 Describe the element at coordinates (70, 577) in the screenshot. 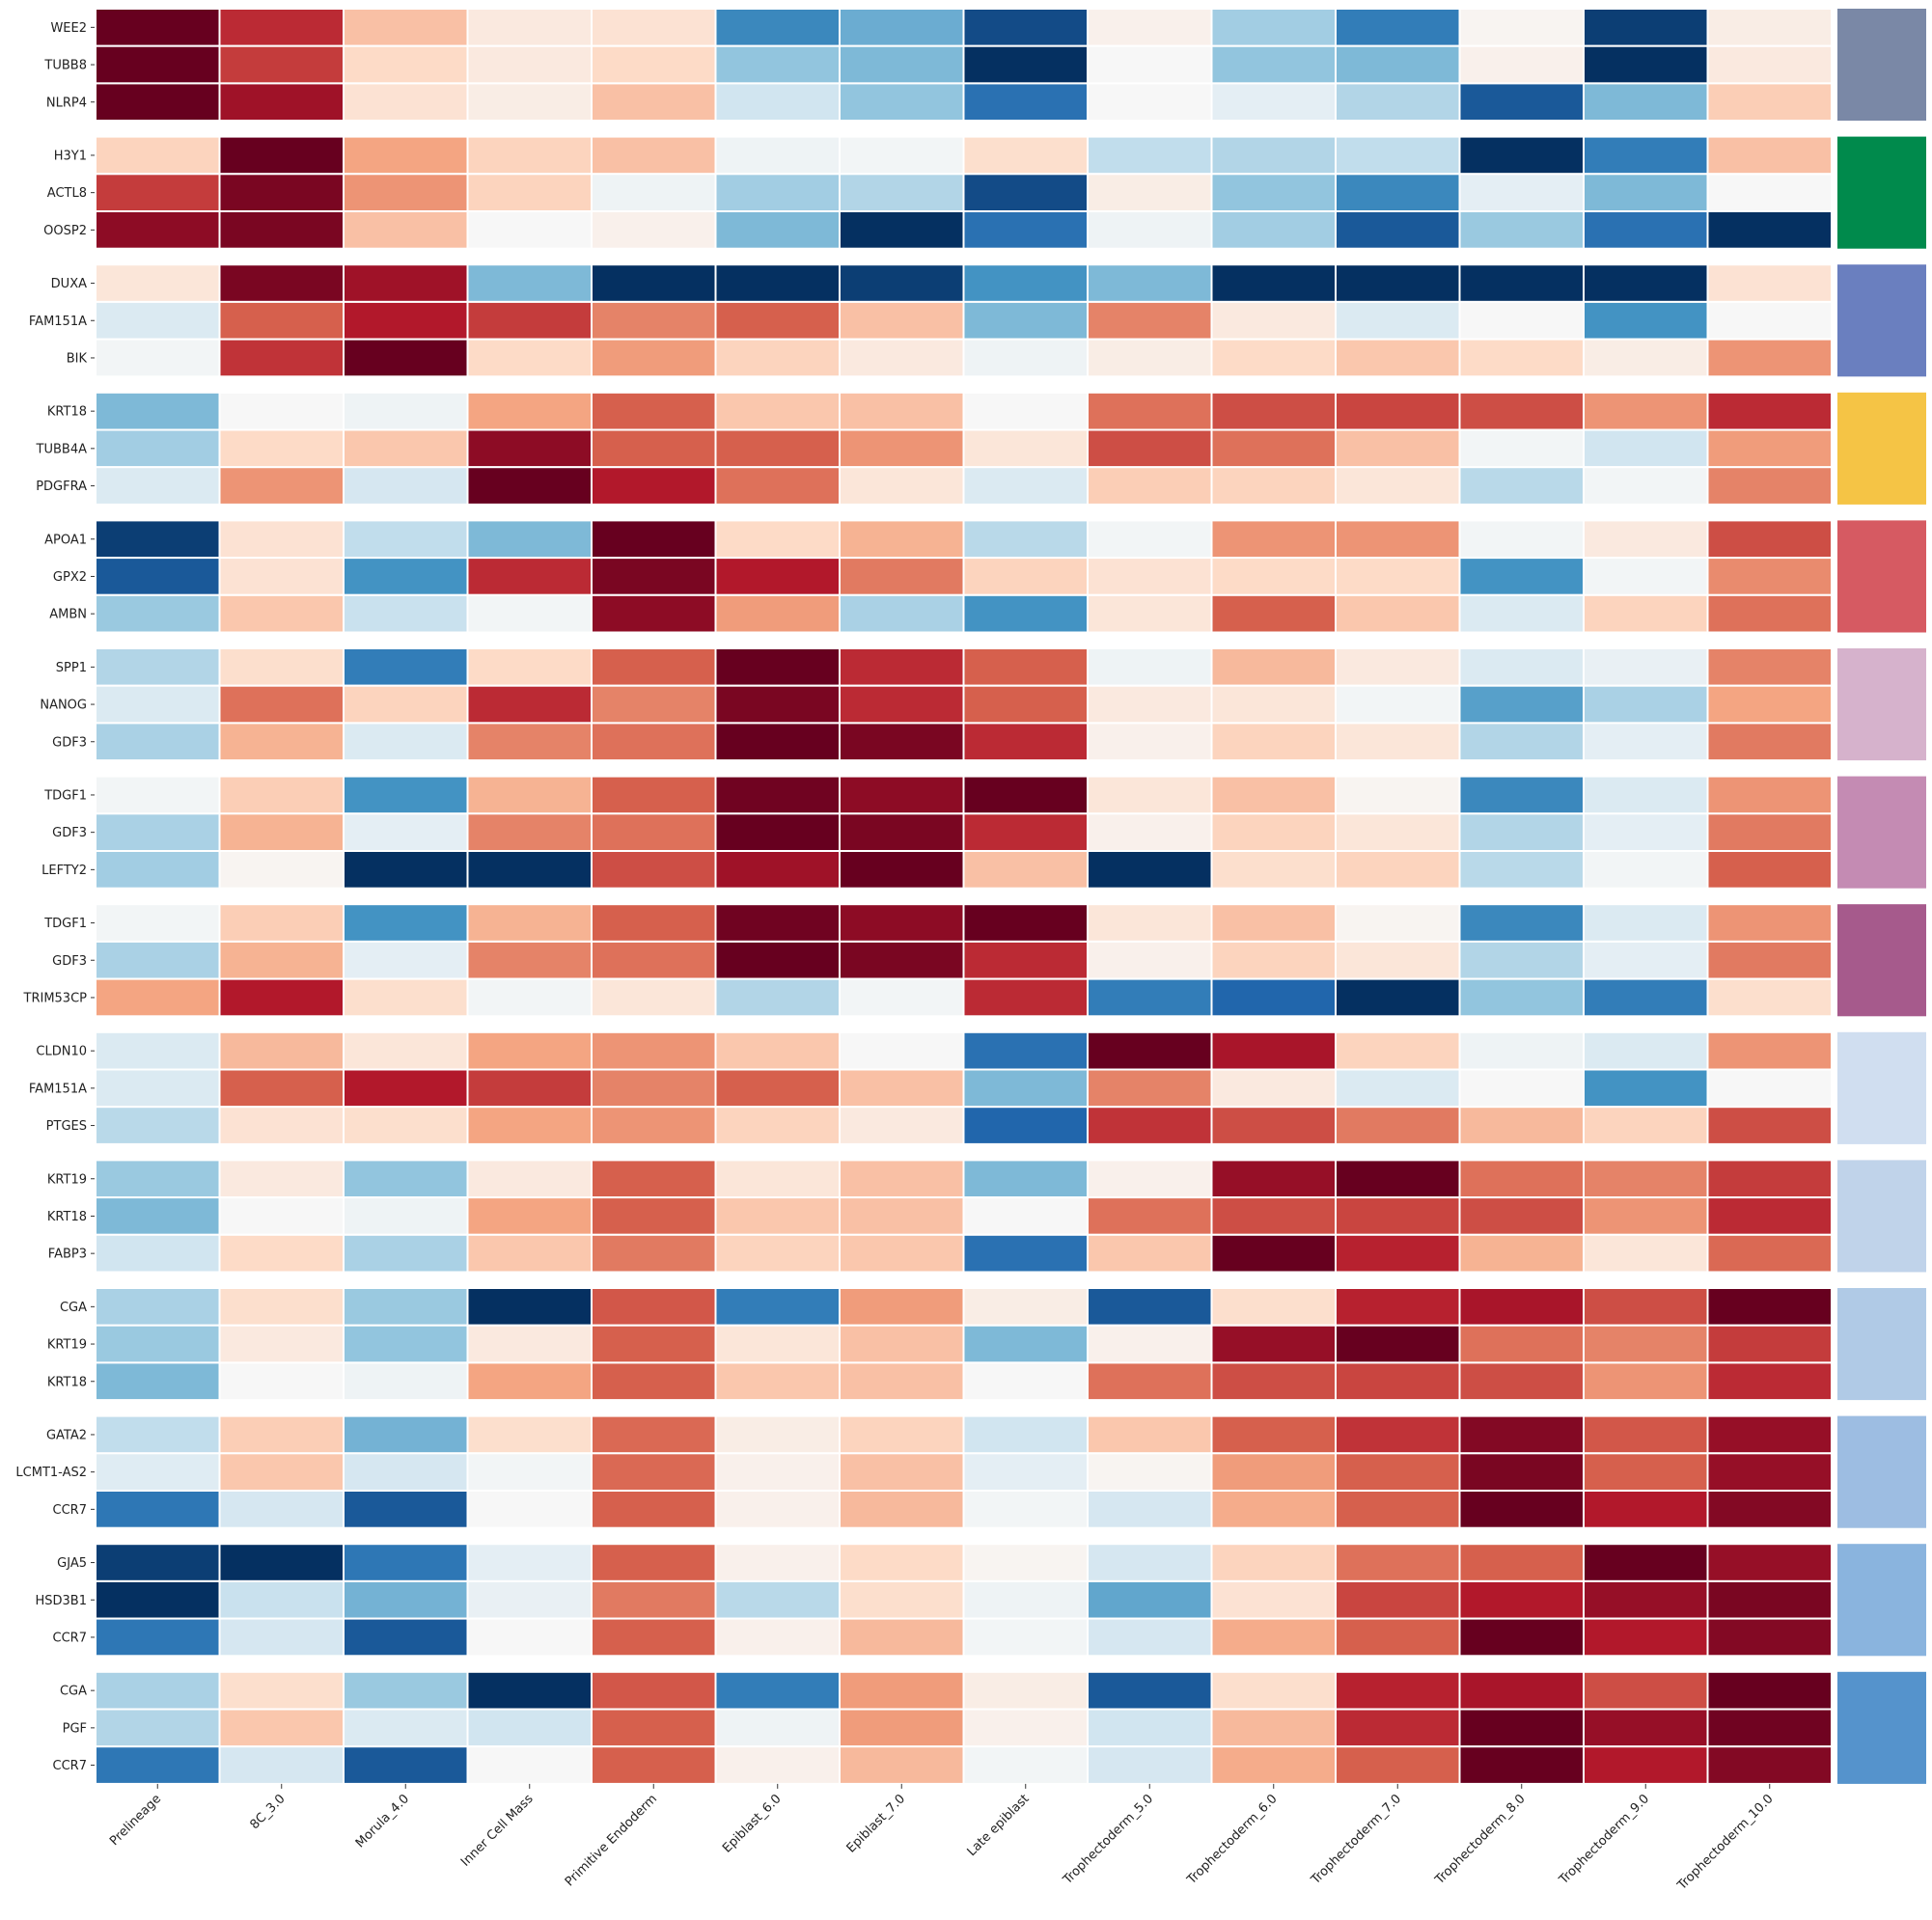

I see `row-label: GPX2` at that location.